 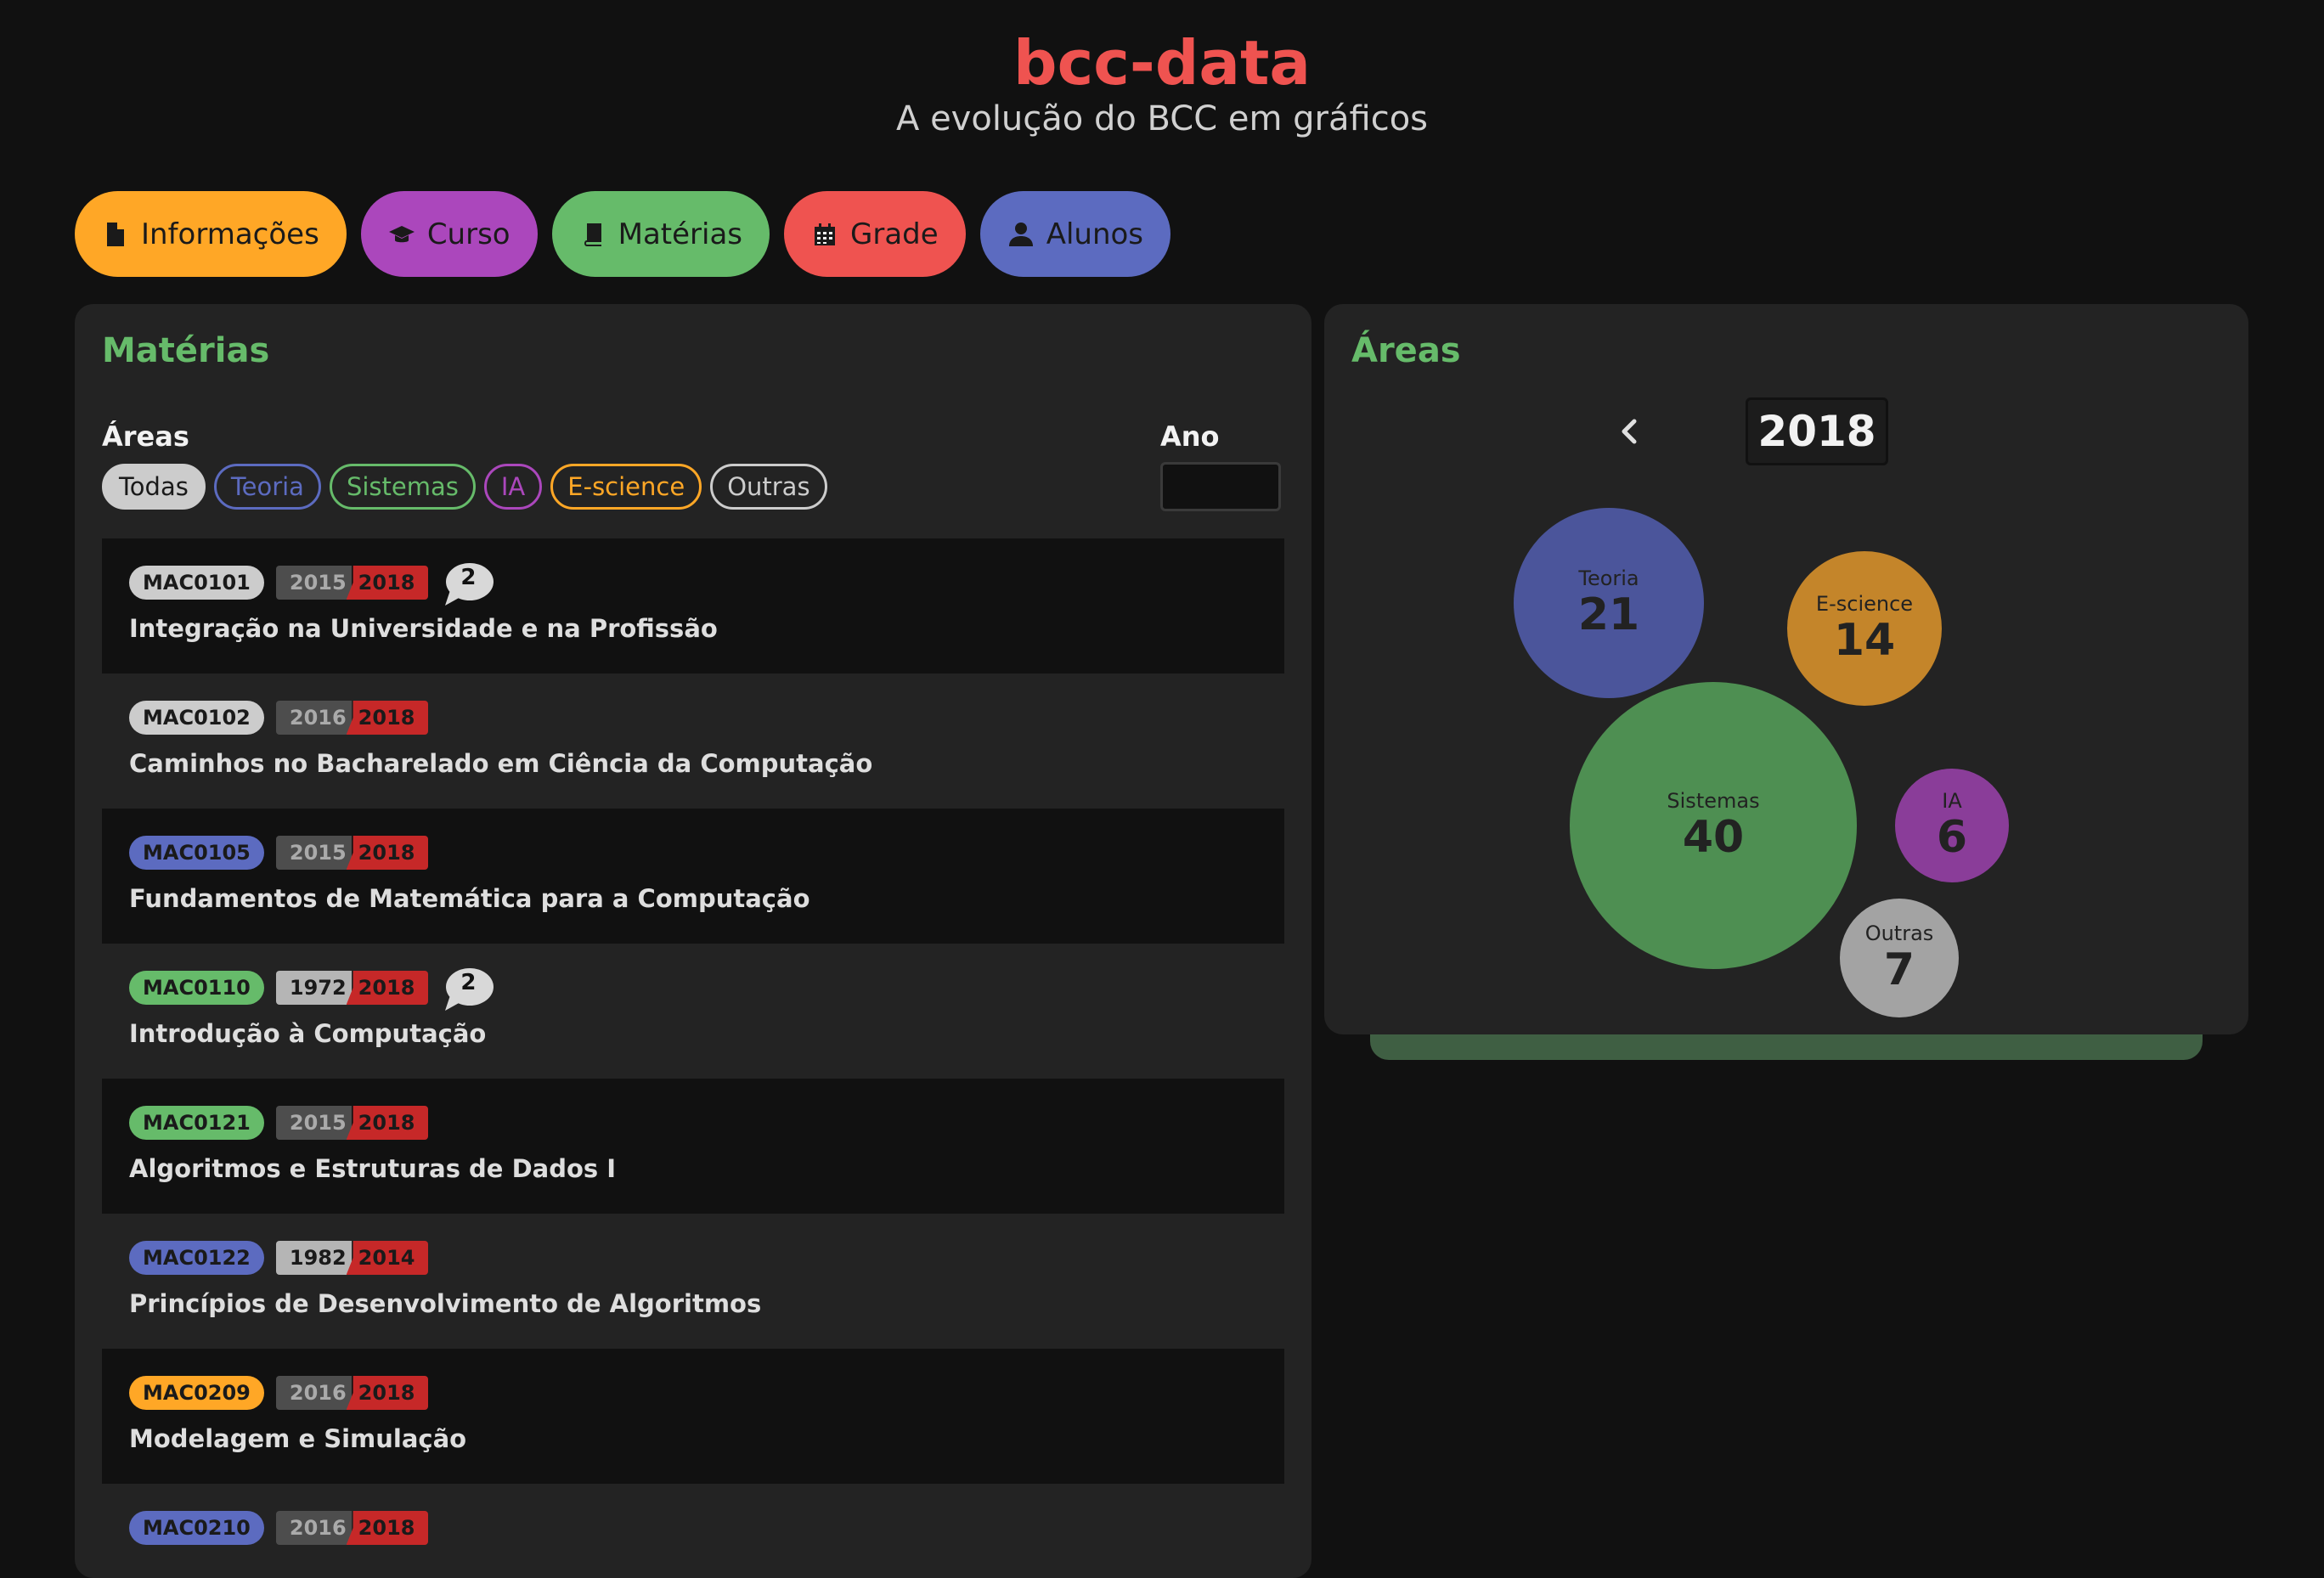 I want to click on area-chip-e-science: E-science, so click(x=626, y=487).